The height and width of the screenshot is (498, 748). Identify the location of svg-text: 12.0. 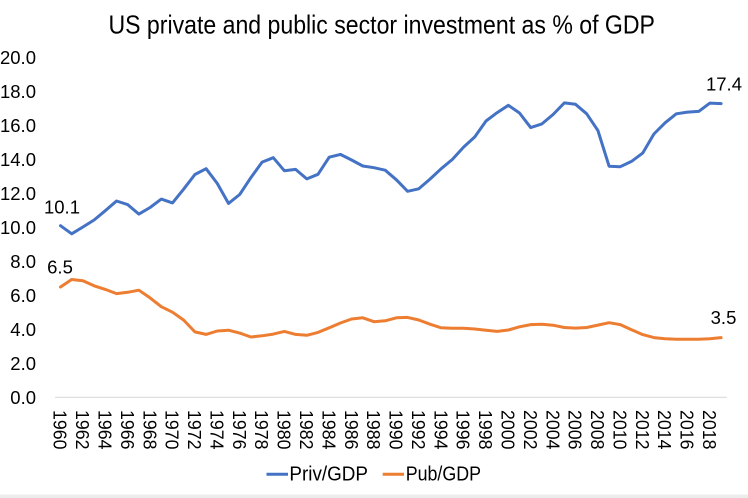
(18, 193).